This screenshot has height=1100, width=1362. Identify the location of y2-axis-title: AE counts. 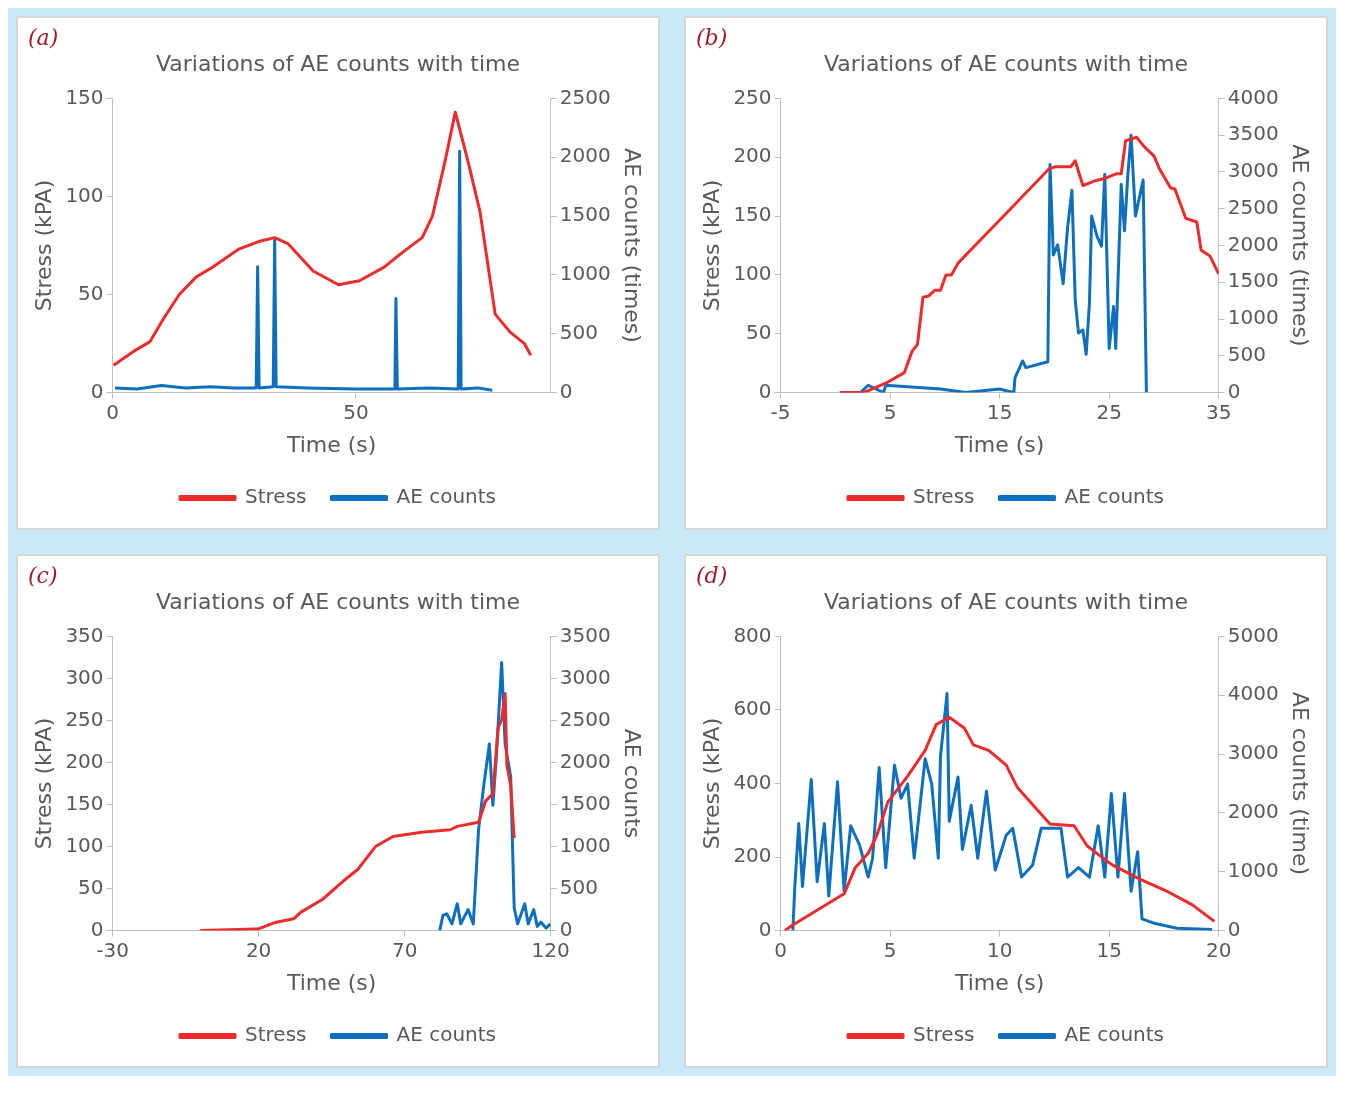
(633, 783).